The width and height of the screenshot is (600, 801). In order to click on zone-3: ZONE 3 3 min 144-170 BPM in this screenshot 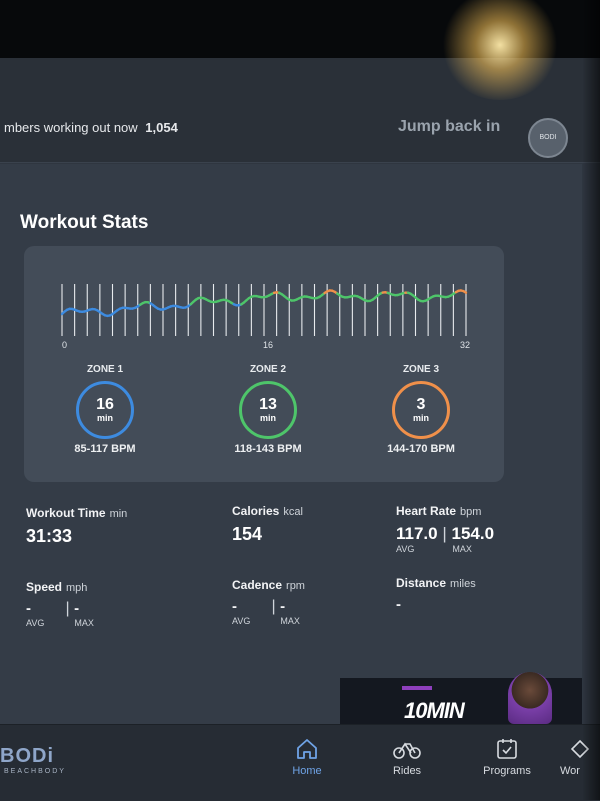, I will do `click(421, 409)`.